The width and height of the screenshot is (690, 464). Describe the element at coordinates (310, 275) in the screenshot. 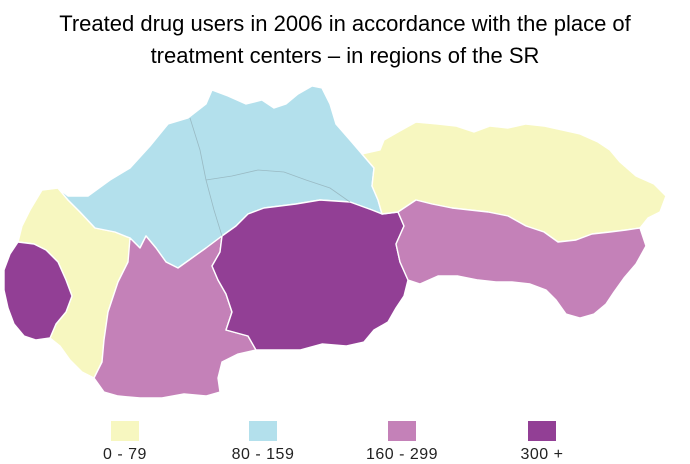

I see `region-banska-bystrica: Banská Bystrica region: 300 +` at that location.